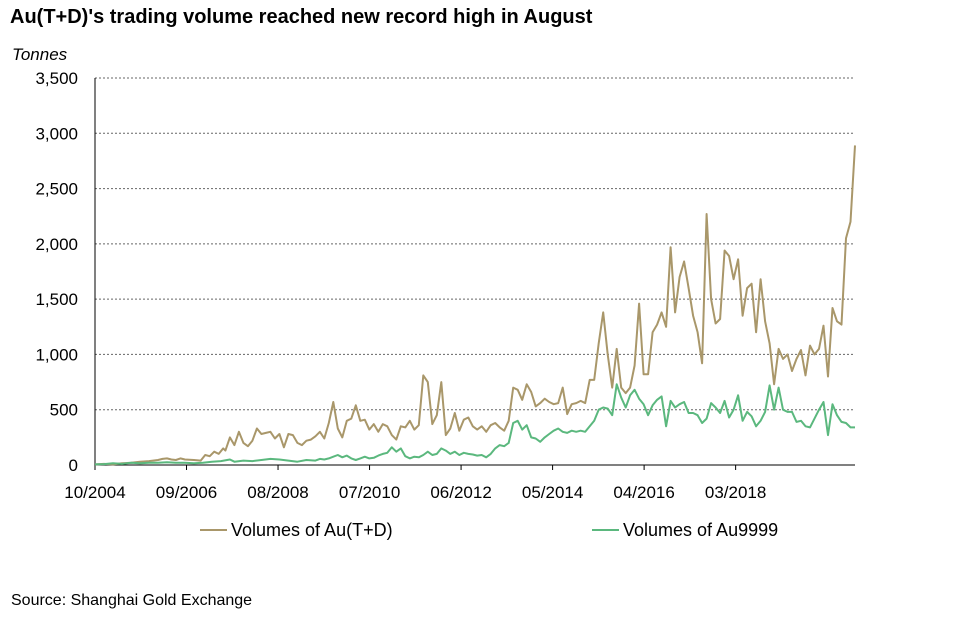 The image size is (975, 629). I want to click on legend: Volumes of Au(T+D) Volumes of Au9999, so click(489, 530).